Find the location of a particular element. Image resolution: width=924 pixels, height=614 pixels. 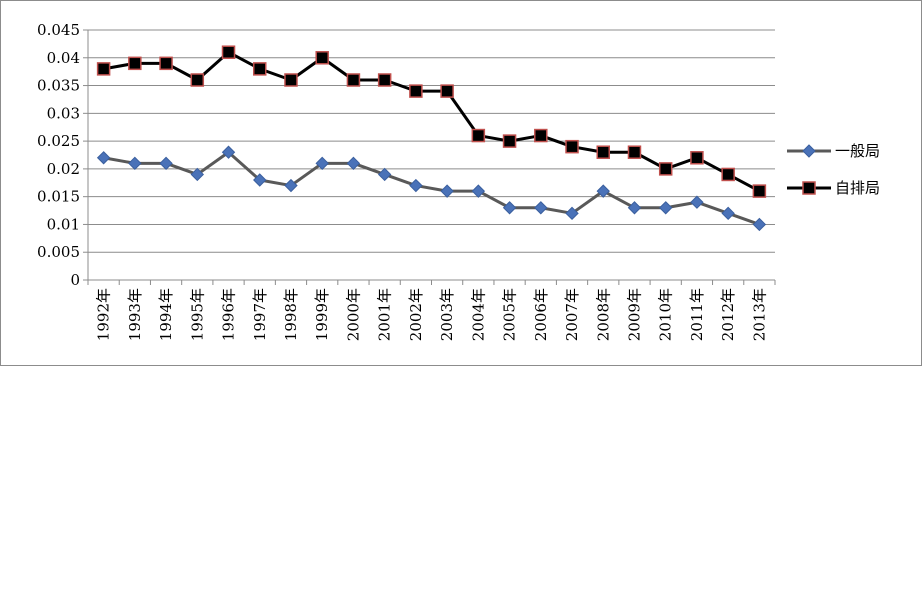

x-tick-label: 1999年 is located at coordinates (322, 314).